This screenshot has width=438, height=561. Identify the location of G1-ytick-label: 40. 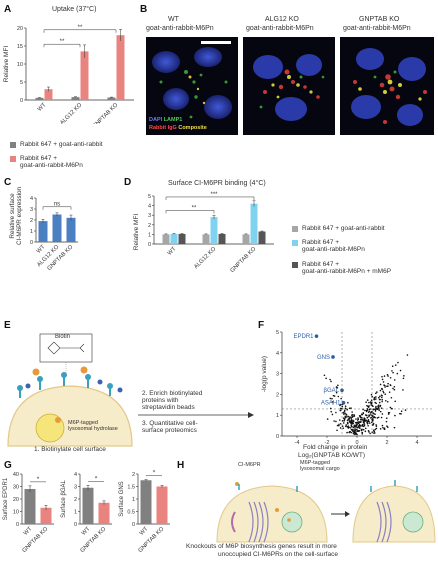
(16, 475).